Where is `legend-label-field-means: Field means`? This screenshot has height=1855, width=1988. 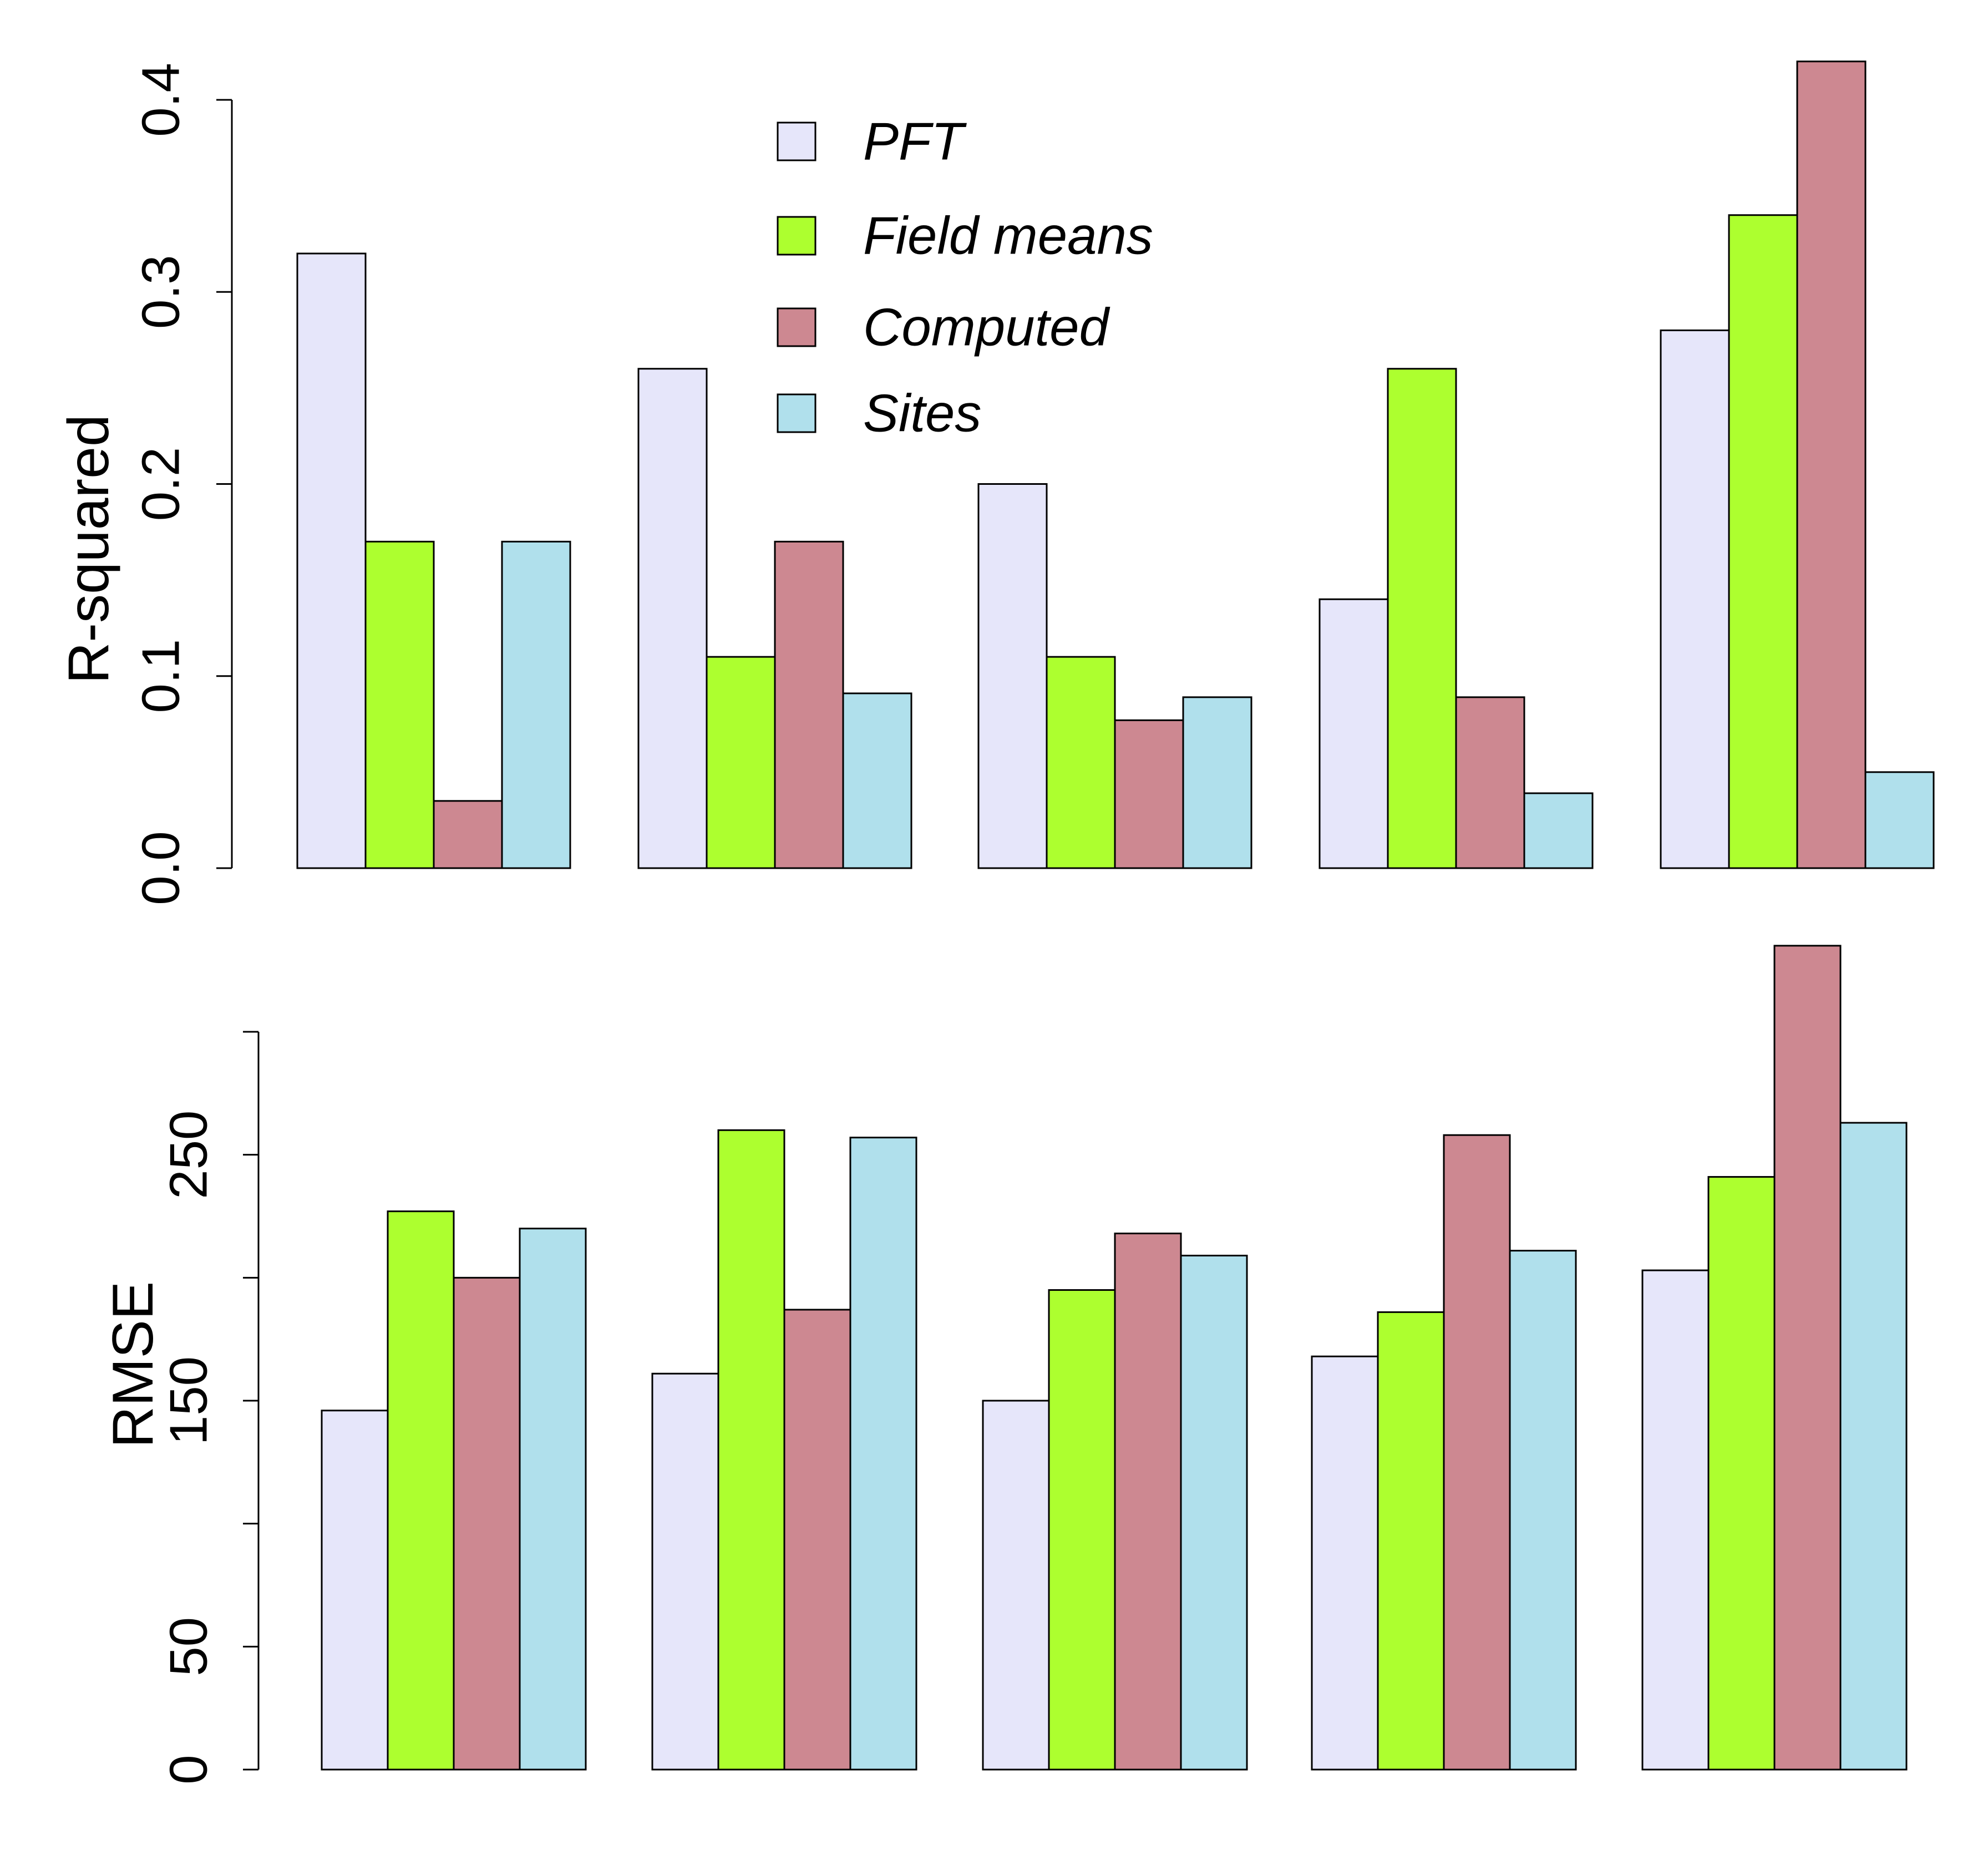
legend-label-field-means: Field means is located at coordinates (1008, 236).